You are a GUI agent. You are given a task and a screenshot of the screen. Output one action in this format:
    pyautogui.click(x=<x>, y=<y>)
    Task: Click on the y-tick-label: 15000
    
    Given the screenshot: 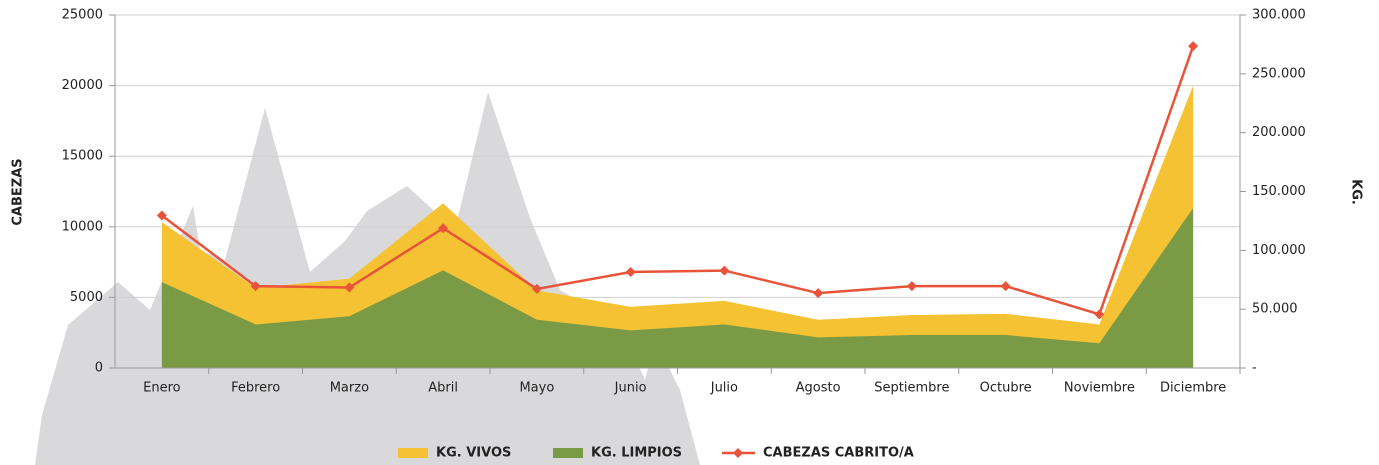 What is the action you would take?
    pyautogui.click(x=82, y=156)
    